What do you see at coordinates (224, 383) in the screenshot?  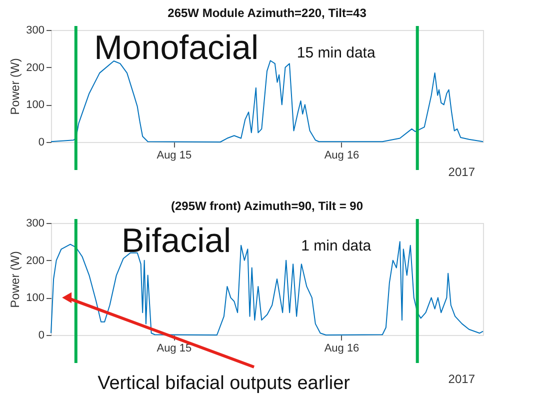 I see `annotation: Vertical bifacial outputs earlier` at bounding box center [224, 383].